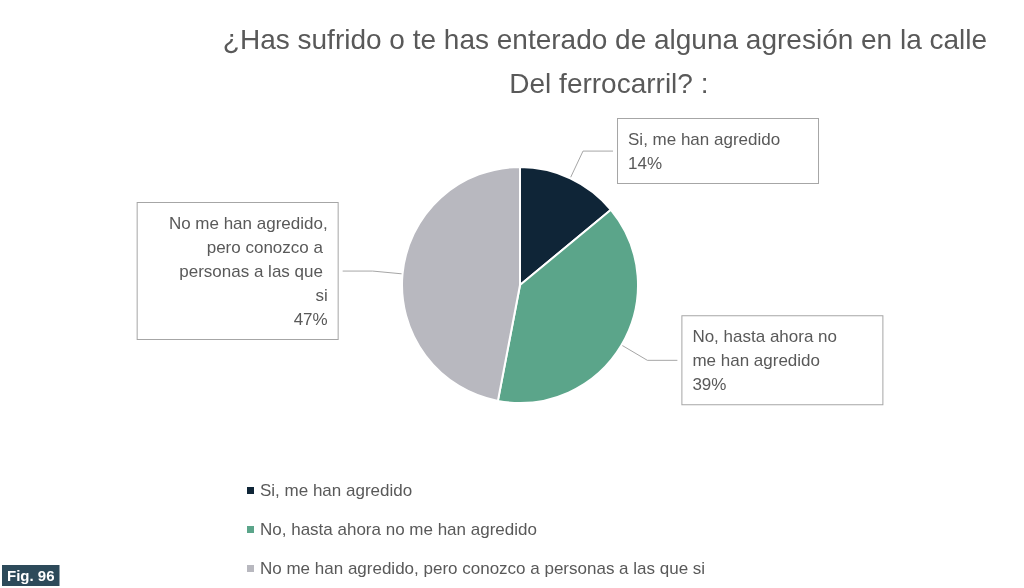 This screenshot has width=1024, height=588. What do you see at coordinates (248, 259) in the screenshot?
I see `slice-label: No me han agredido, pero conozco a personas a las que si` at bounding box center [248, 259].